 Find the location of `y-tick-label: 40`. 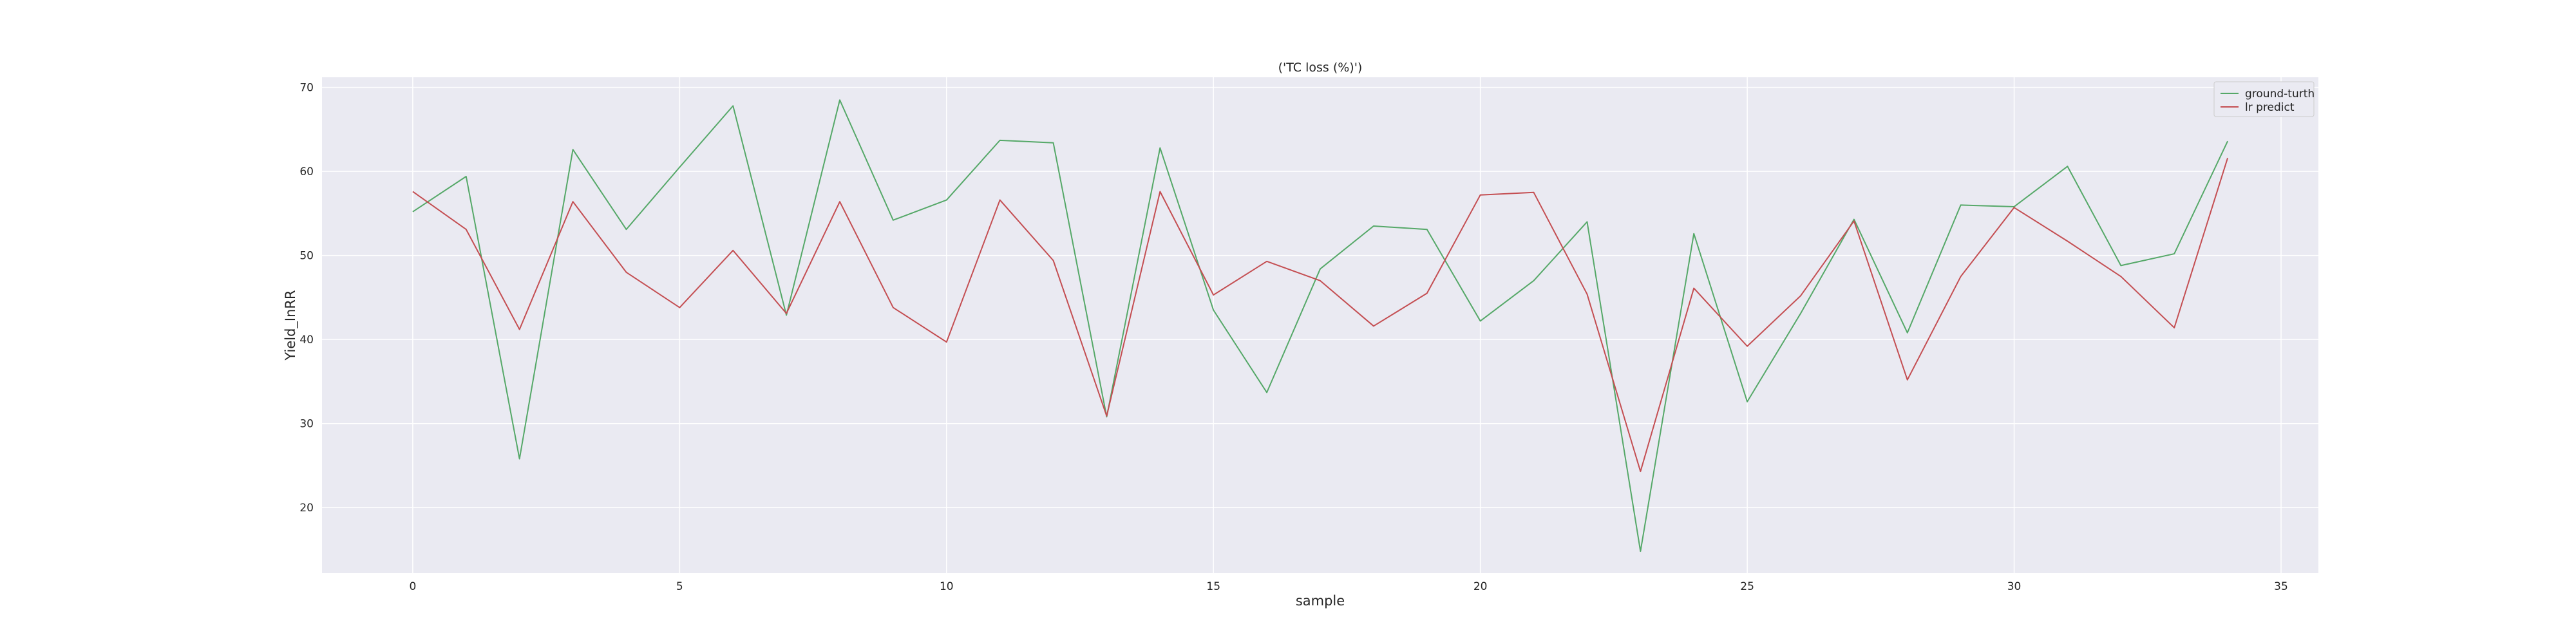

y-tick-label: 40 is located at coordinates (306, 340).